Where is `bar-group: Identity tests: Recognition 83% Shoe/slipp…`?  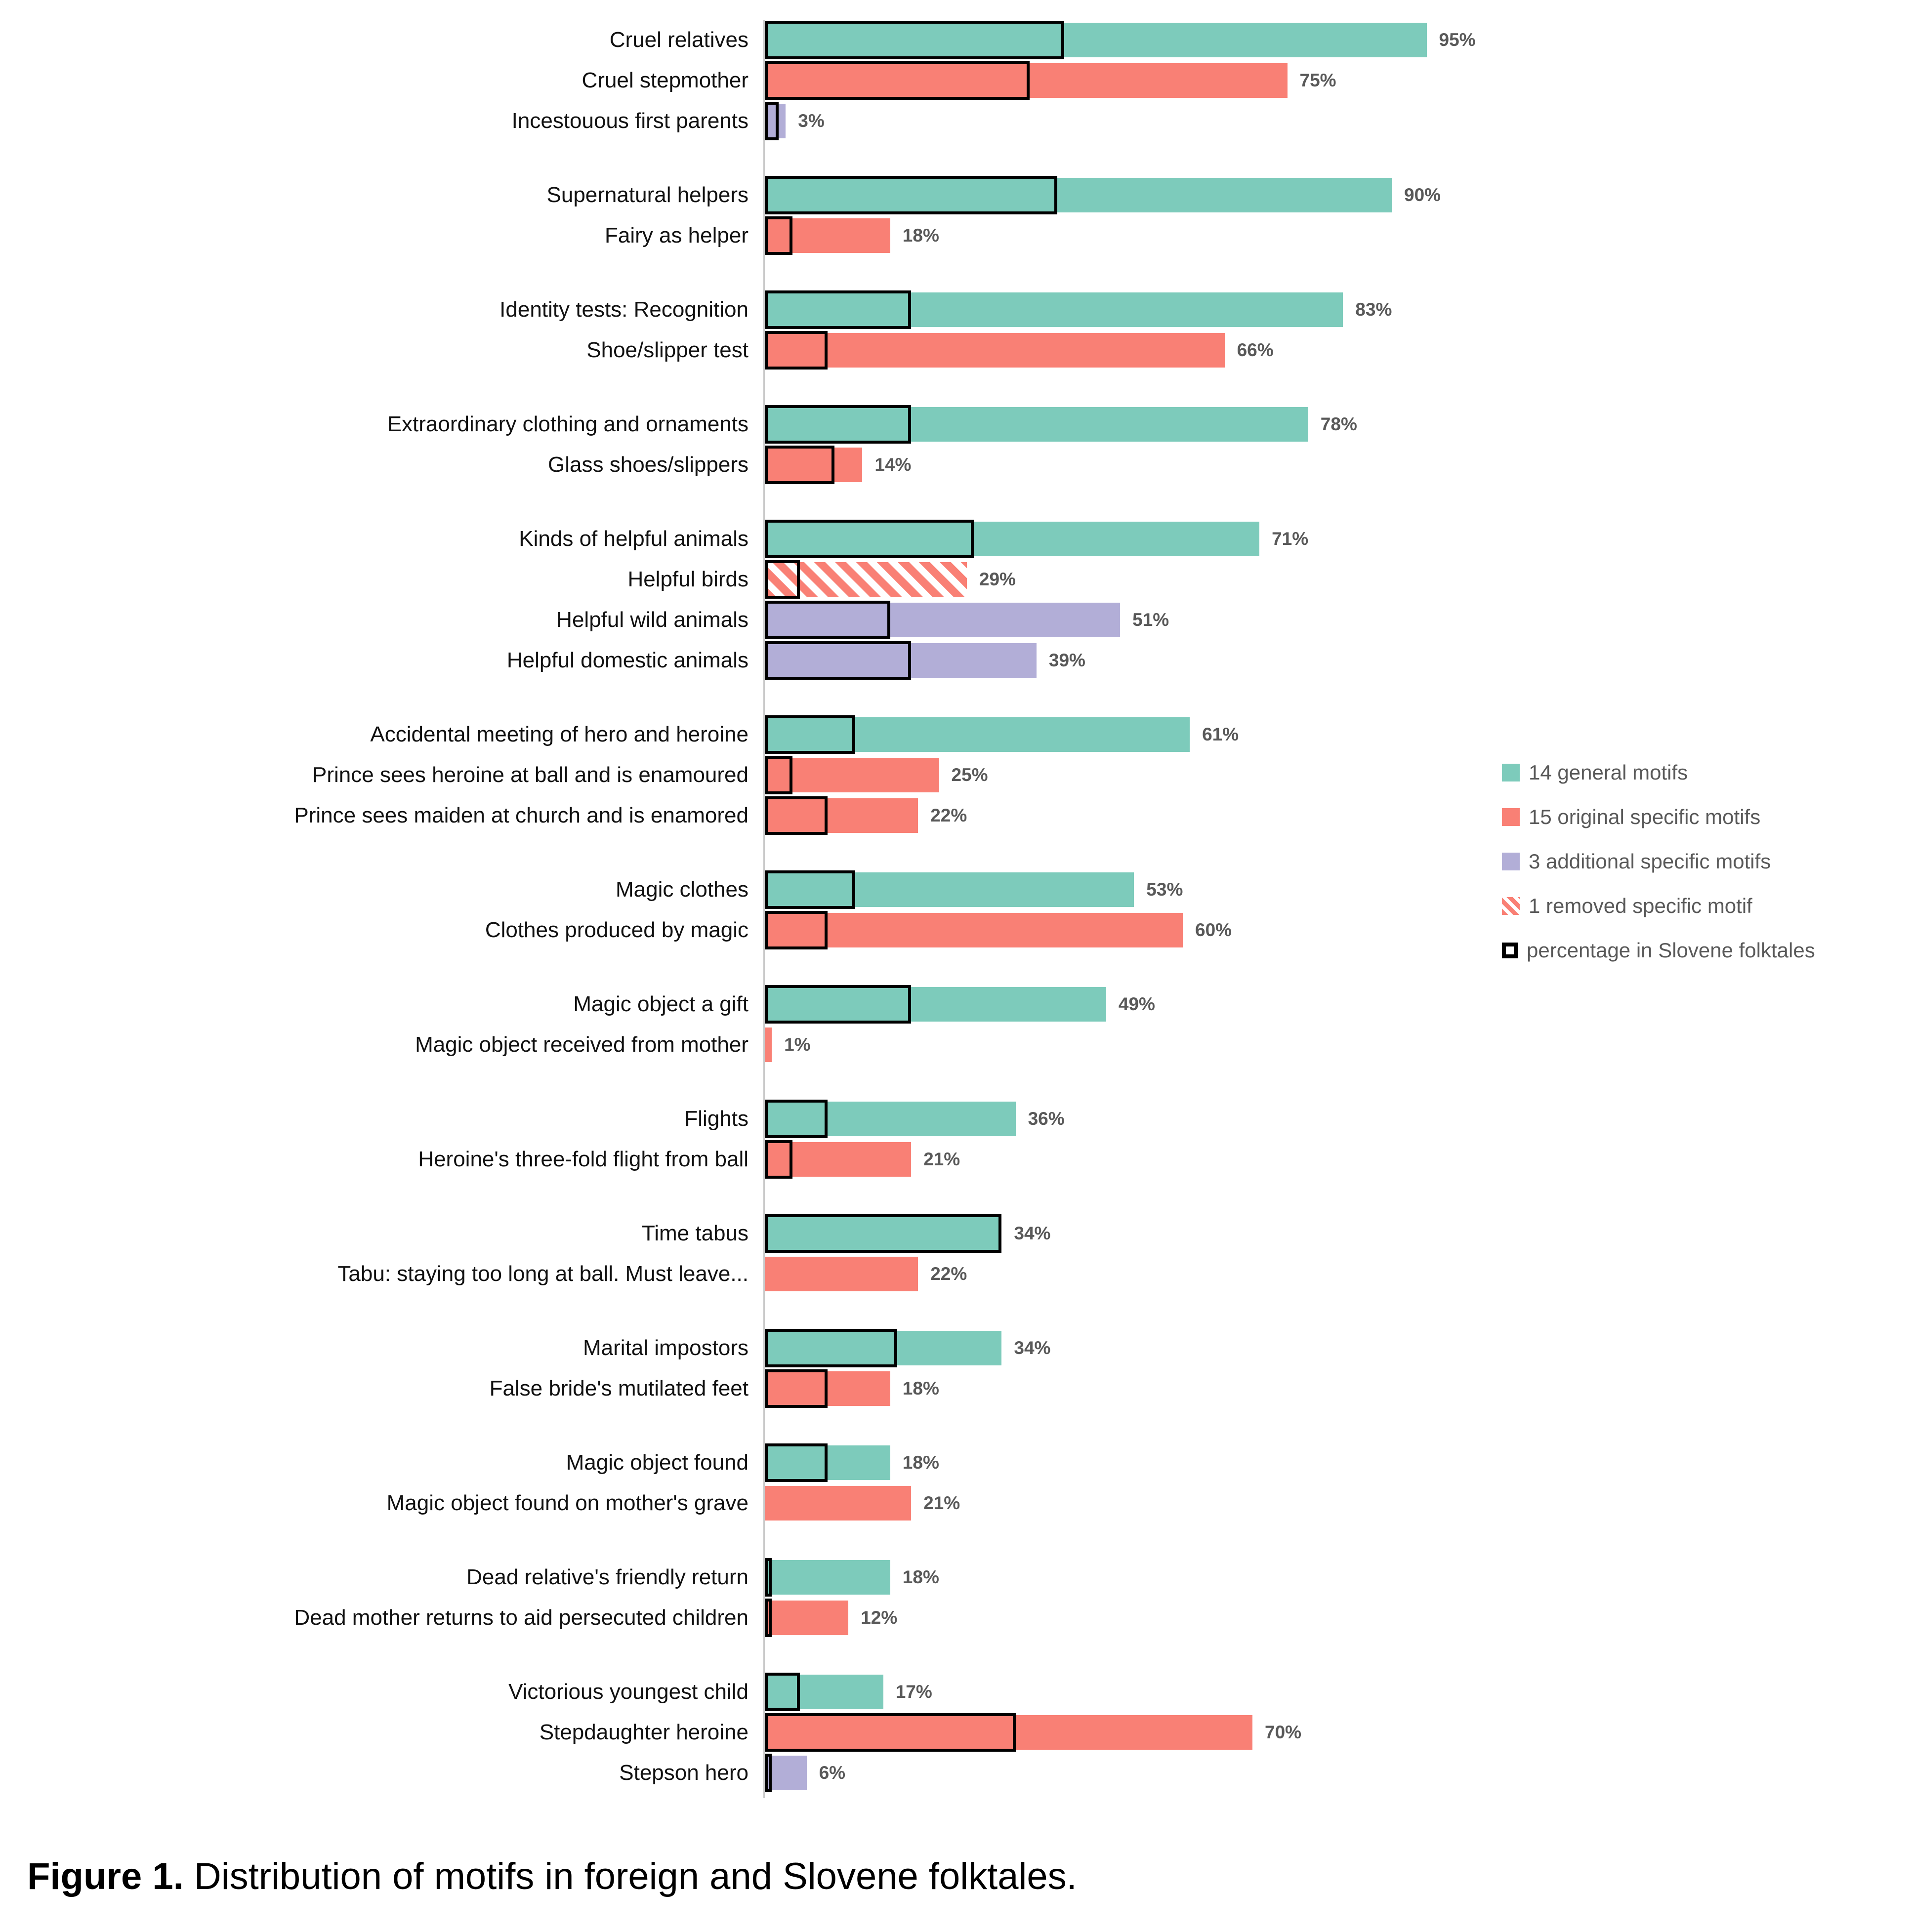 bar-group: Identity tests: Recognition 83% Shoe/slipp… is located at coordinates (956, 330).